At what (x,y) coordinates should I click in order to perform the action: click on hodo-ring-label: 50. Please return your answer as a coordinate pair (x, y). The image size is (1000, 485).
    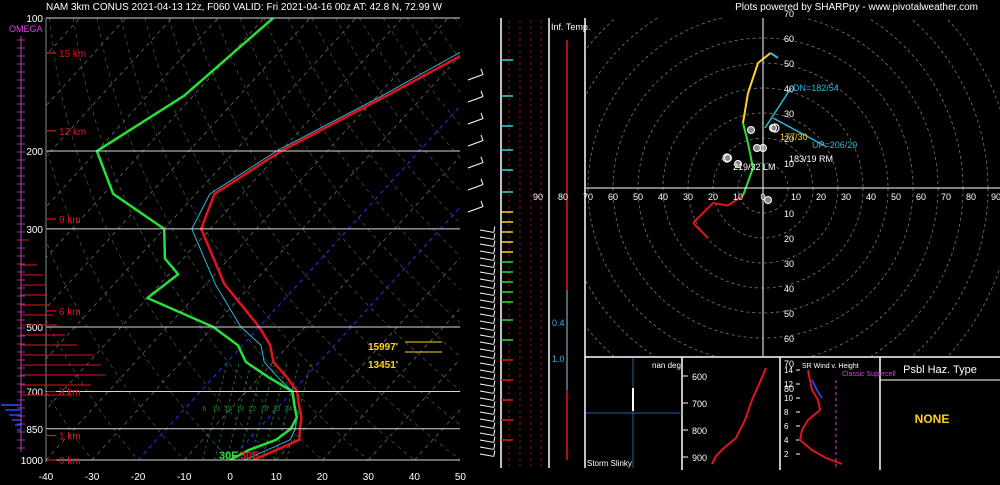
    Looking at the image, I should click on (789, 64).